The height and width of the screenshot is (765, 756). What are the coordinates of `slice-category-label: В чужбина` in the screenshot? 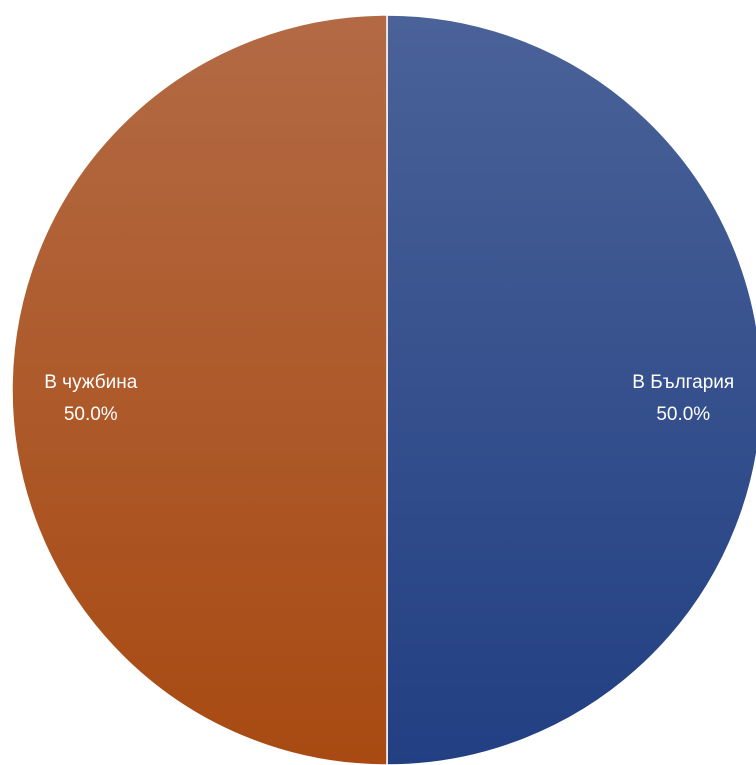 It's located at (90, 382).